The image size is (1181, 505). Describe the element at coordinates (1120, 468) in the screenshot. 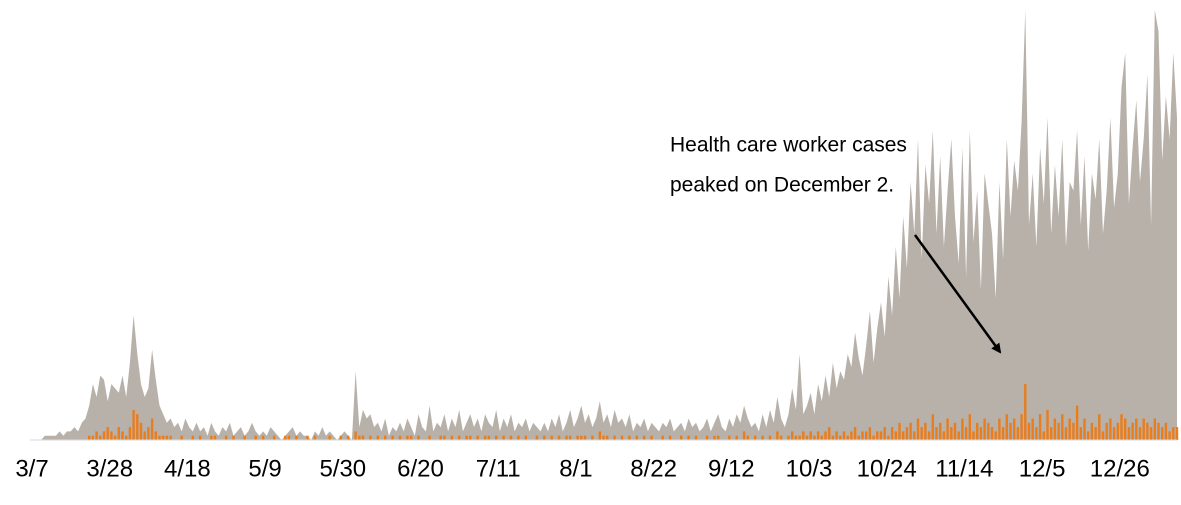

I see `x-tick-label: 12/26` at that location.